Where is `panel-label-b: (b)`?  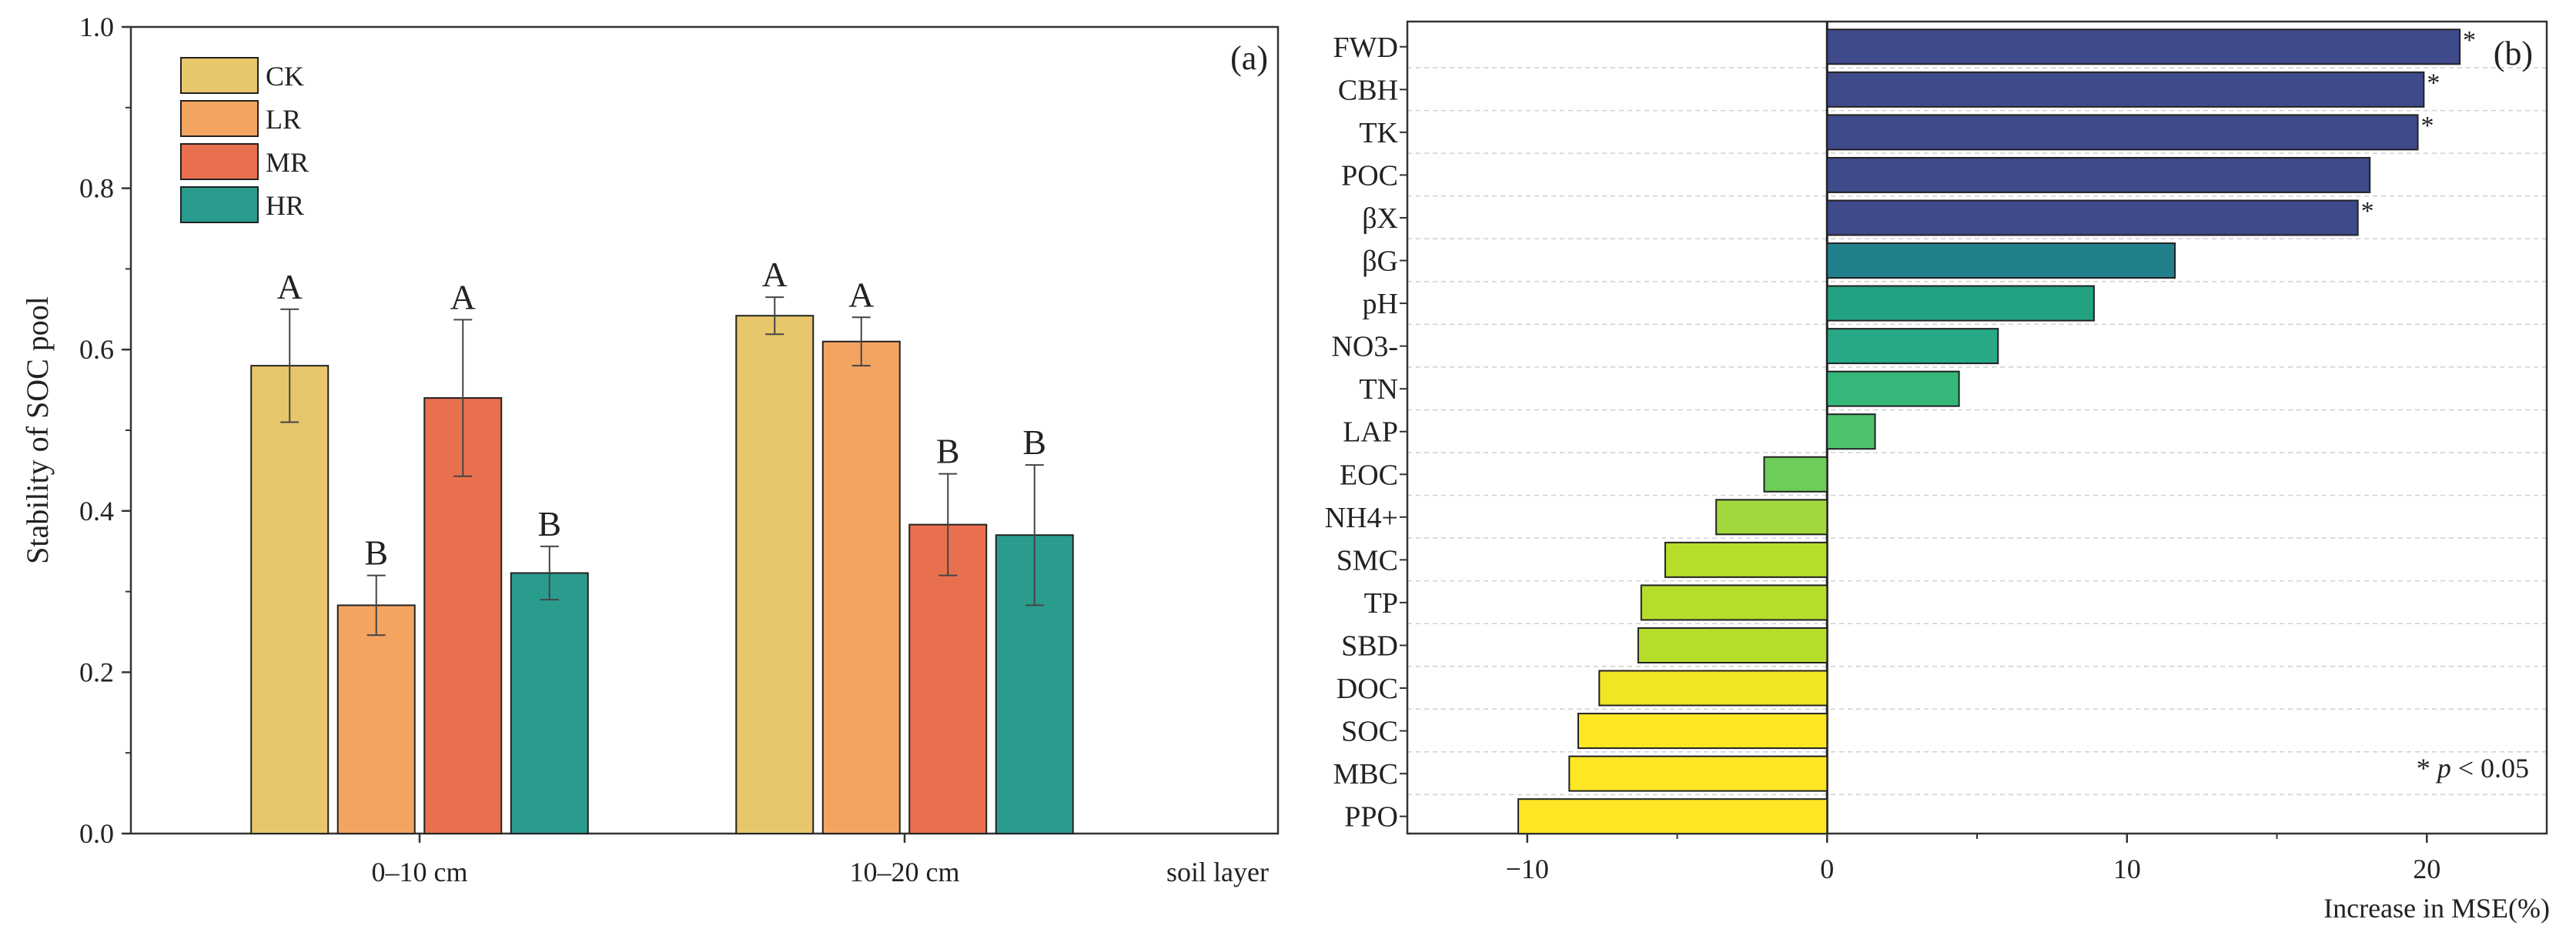
panel-label-b: (b) is located at coordinates (2514, 53).